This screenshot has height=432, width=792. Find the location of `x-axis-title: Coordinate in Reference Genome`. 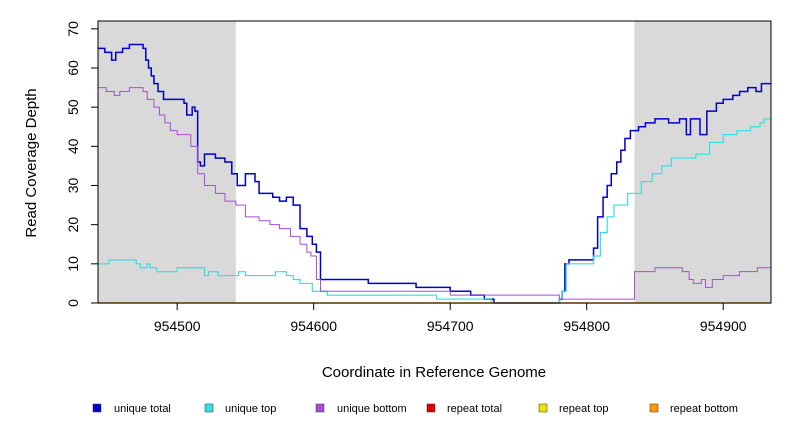

x-axis-title: Coordinate in Reference Genome is located at coordinates (434, 372).